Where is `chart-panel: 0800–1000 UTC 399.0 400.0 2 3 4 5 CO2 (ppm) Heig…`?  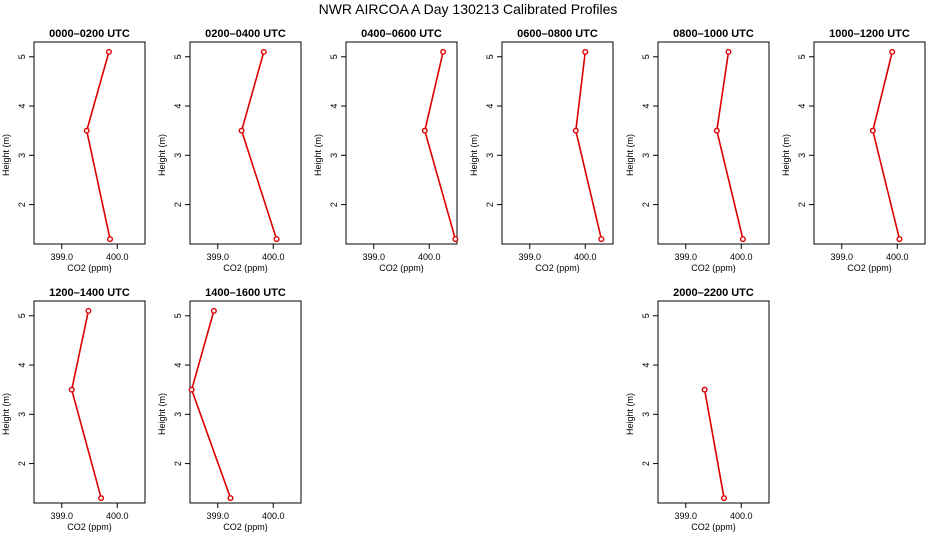
chart-panel: 0800–1000 UTC 399.0 400.0 2 3 4 5 CO2 (ppm) Heig… is located at coordinates (697, 150).